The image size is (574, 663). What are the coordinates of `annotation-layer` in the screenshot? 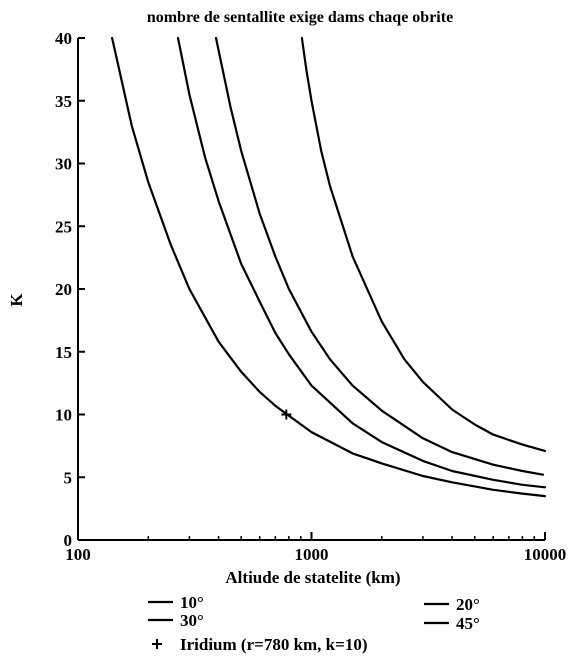 It's located at (286, 414).